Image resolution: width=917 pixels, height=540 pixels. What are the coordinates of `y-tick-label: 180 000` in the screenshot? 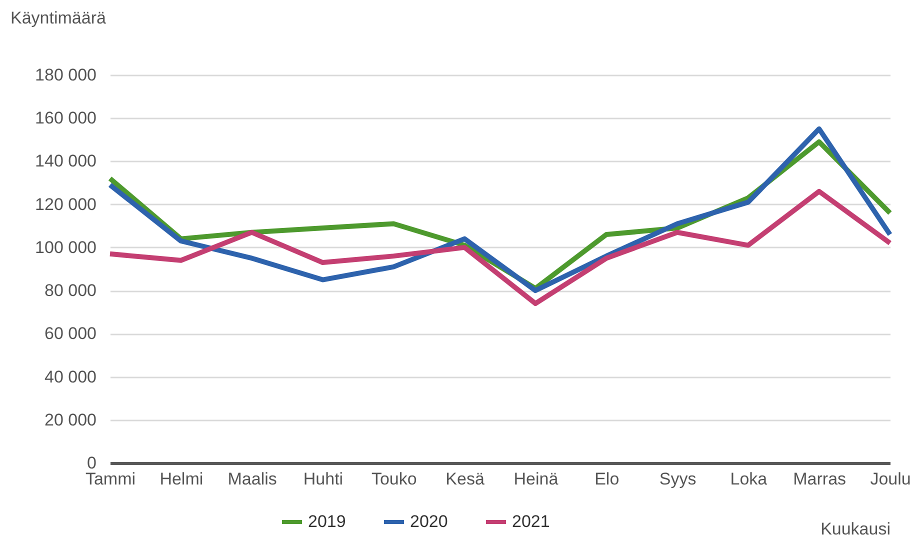 It's located at (65, 75).